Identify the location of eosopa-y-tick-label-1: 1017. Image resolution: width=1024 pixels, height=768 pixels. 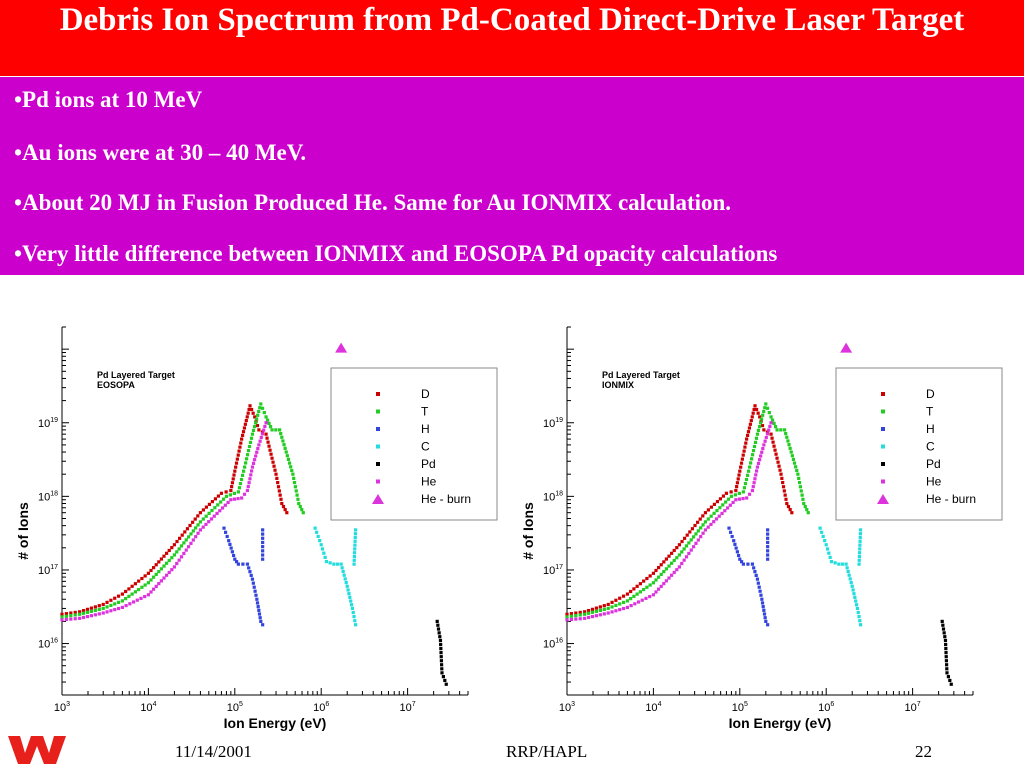
(48, 570).